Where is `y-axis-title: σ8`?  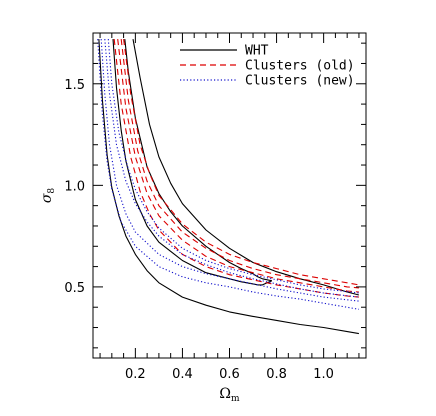 y-axis-title: σ8 is located at coordinates (48, 196).